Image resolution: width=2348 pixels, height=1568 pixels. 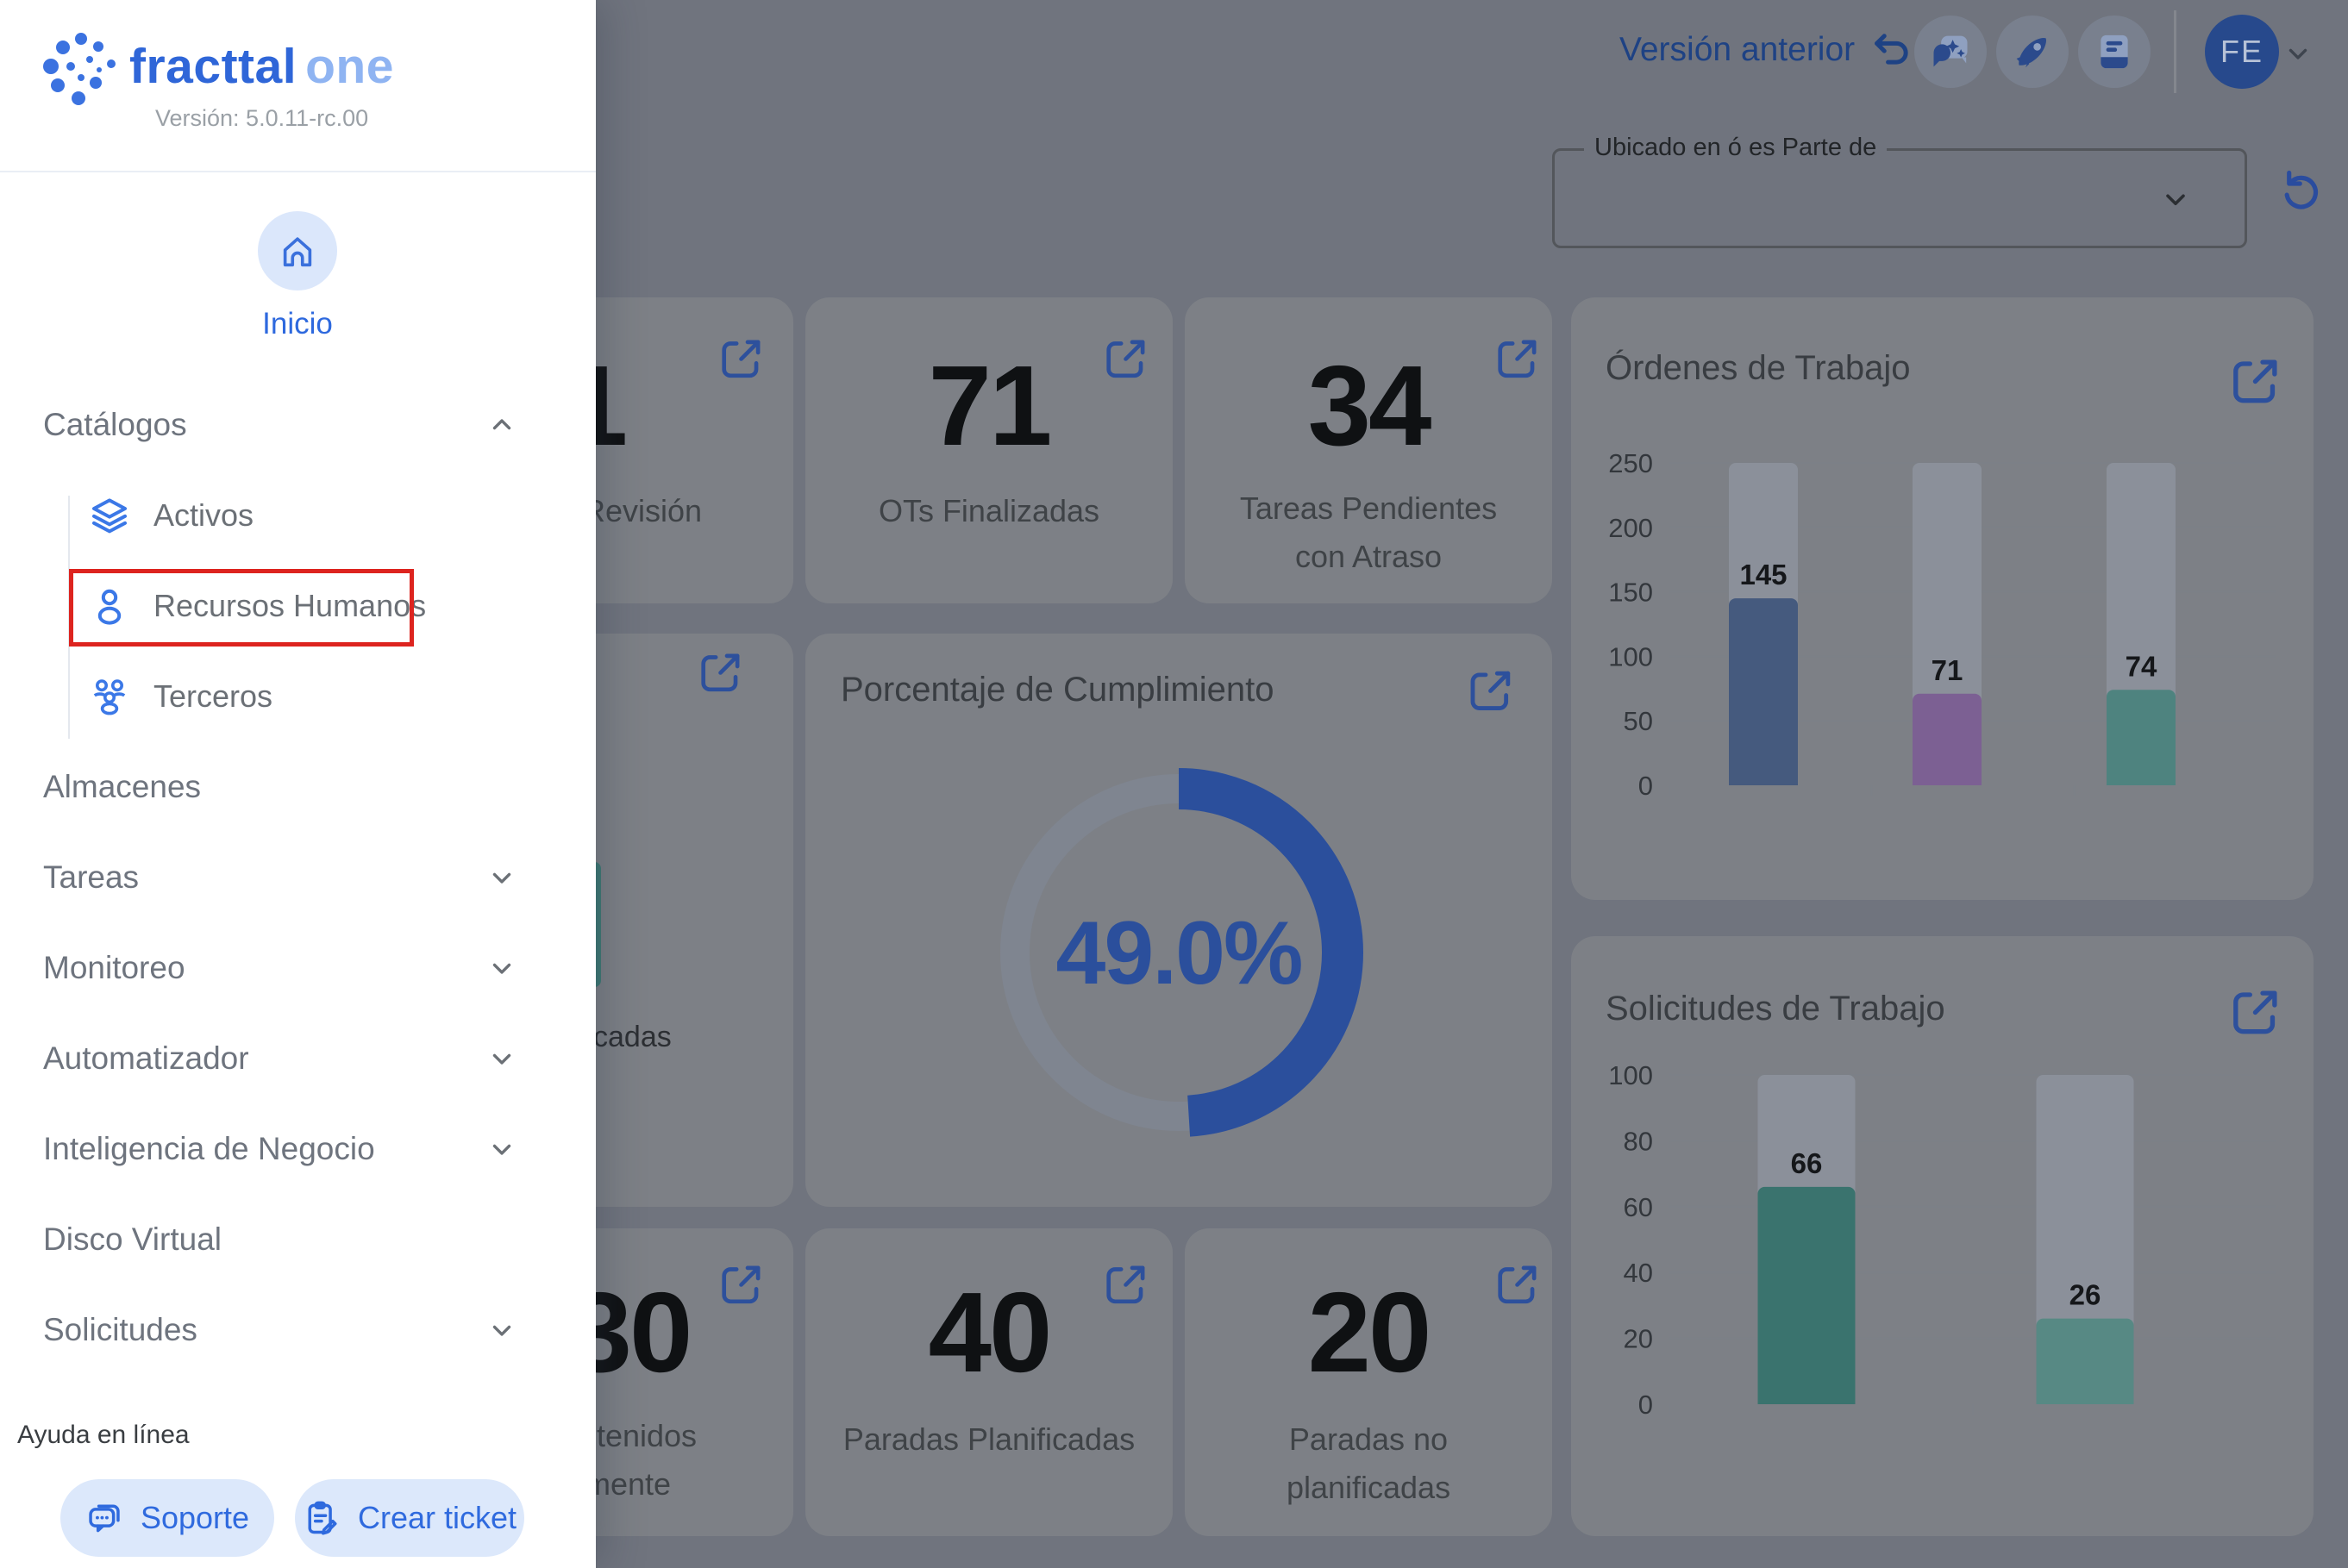 I want to click on kpi-card-paradas-no-planificadas, so click(x=1369, y=1382).